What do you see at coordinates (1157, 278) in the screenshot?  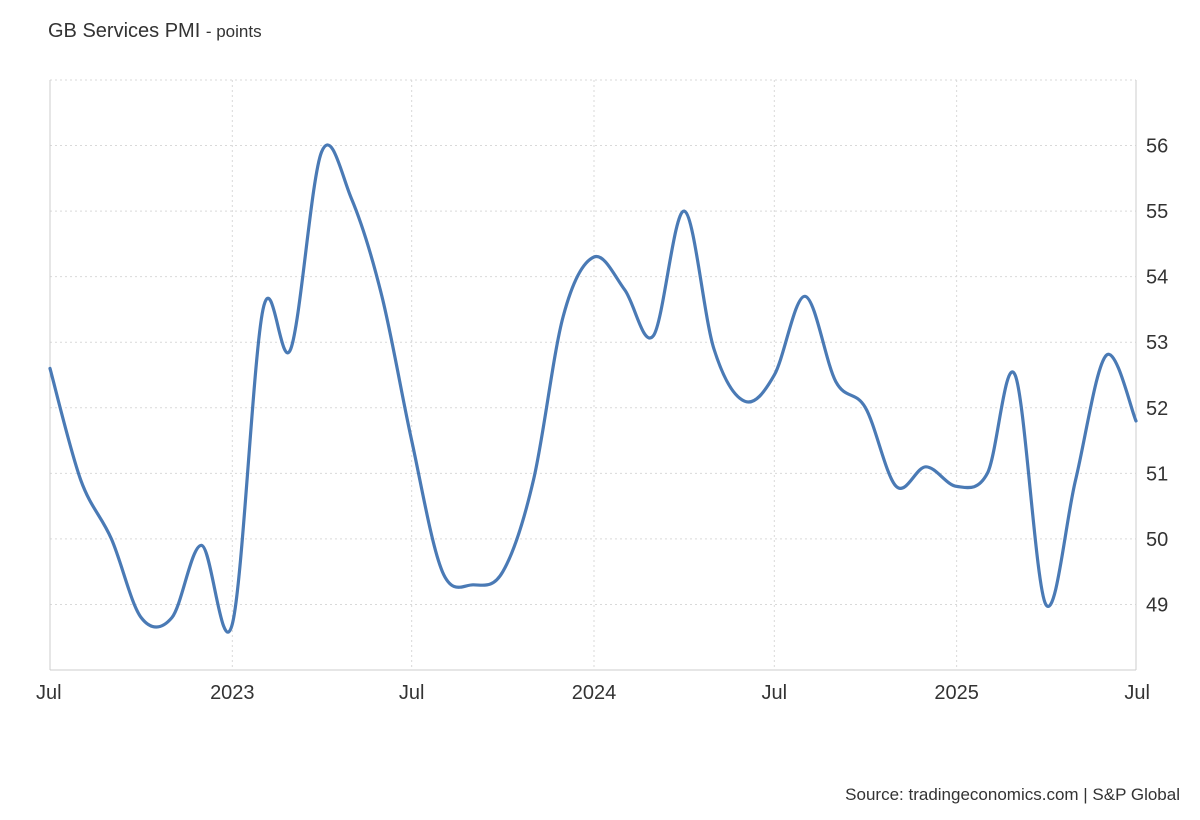 I see `y-tick-label: 54` at bounding box center [1157, 278].